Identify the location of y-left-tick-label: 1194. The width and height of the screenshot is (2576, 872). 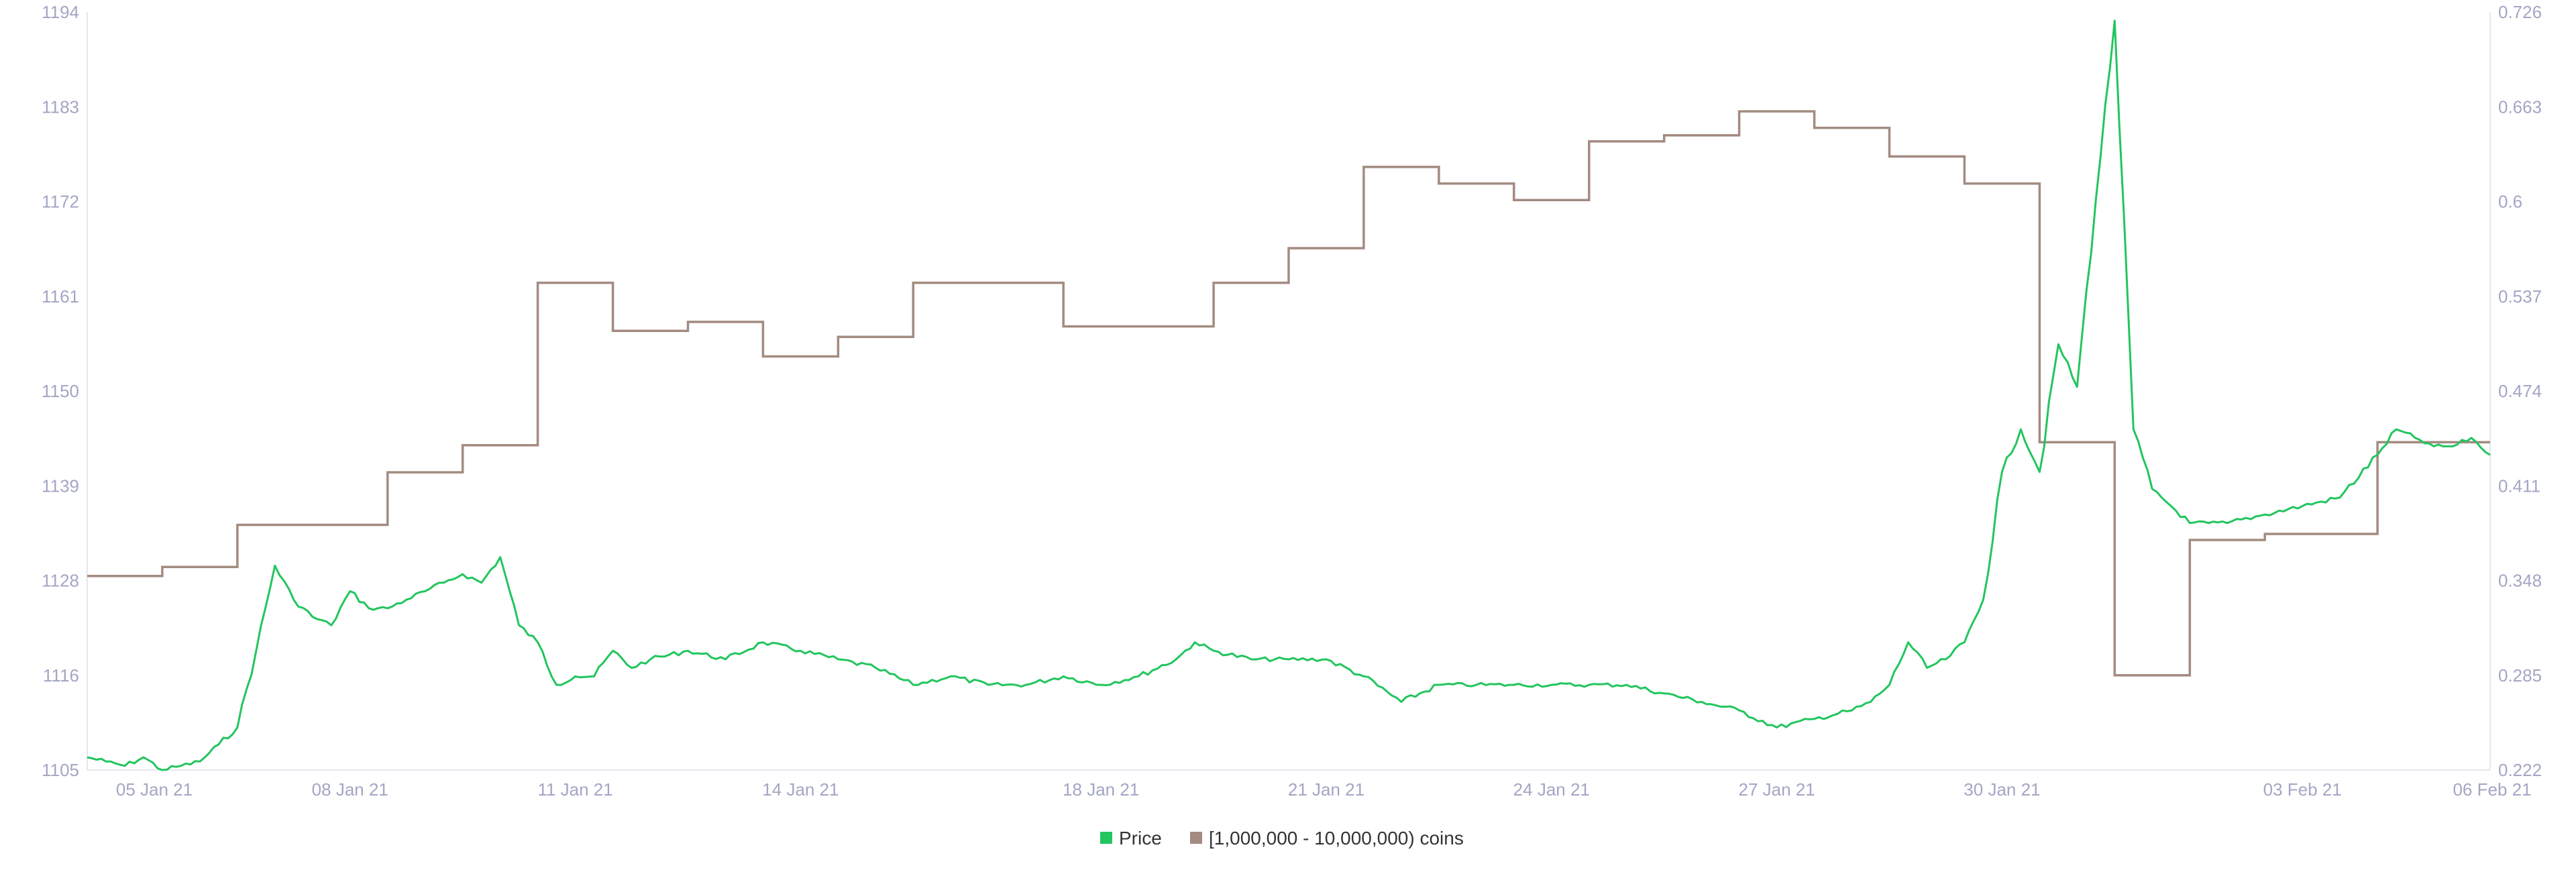
(60, 12).